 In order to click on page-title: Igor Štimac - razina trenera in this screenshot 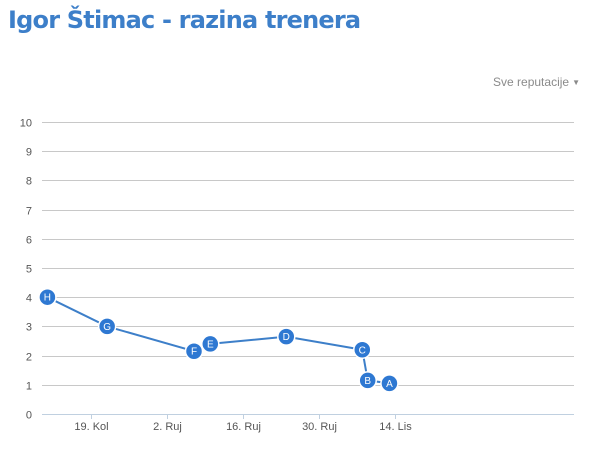, I will do `click(184, 20)`.